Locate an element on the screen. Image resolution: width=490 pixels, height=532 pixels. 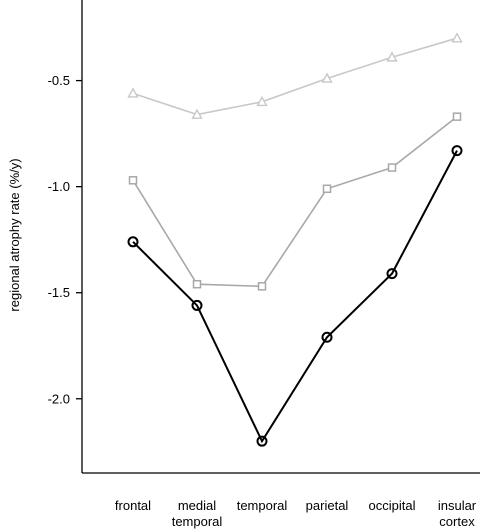
series-line is located at coordinates (295, 76).